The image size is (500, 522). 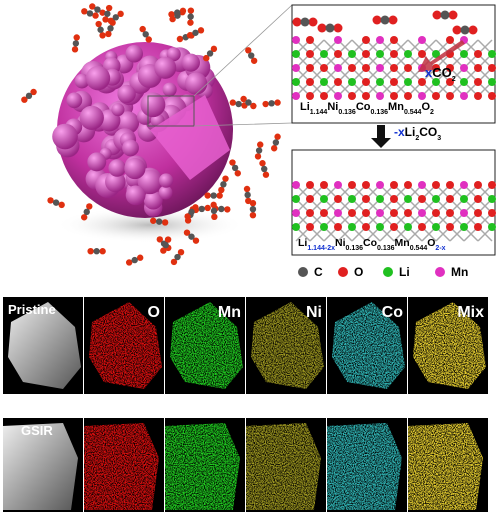 What do you see at coordinates (417, 133) in the screenshot?
I see `step-label: -xLi2CO3` at bounding box center [417, 133].